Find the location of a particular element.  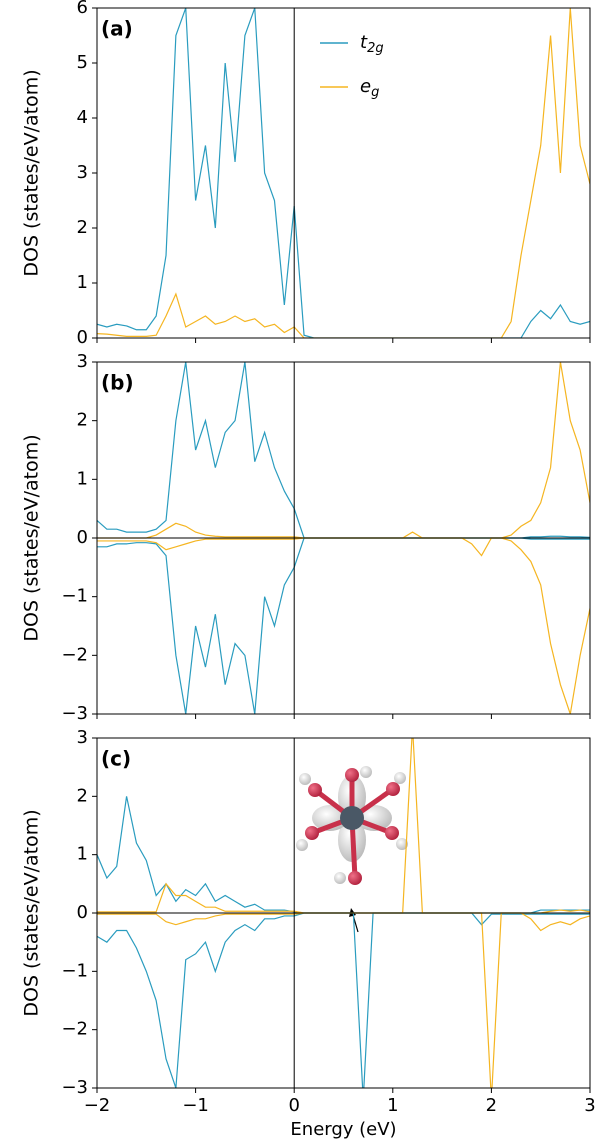

y-tick-label: 6 is located at coordinates (82, 9).